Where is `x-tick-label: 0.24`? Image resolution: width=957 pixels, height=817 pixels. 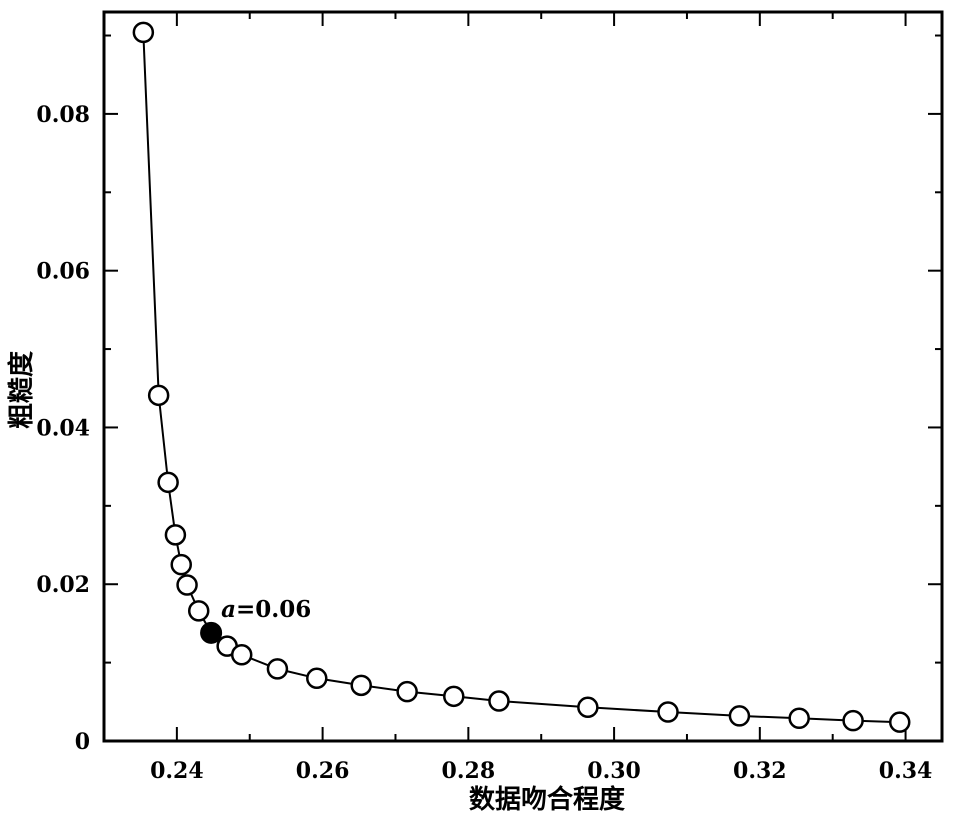 x-tick-label: 0.24 is located at coordinates (177, 771).